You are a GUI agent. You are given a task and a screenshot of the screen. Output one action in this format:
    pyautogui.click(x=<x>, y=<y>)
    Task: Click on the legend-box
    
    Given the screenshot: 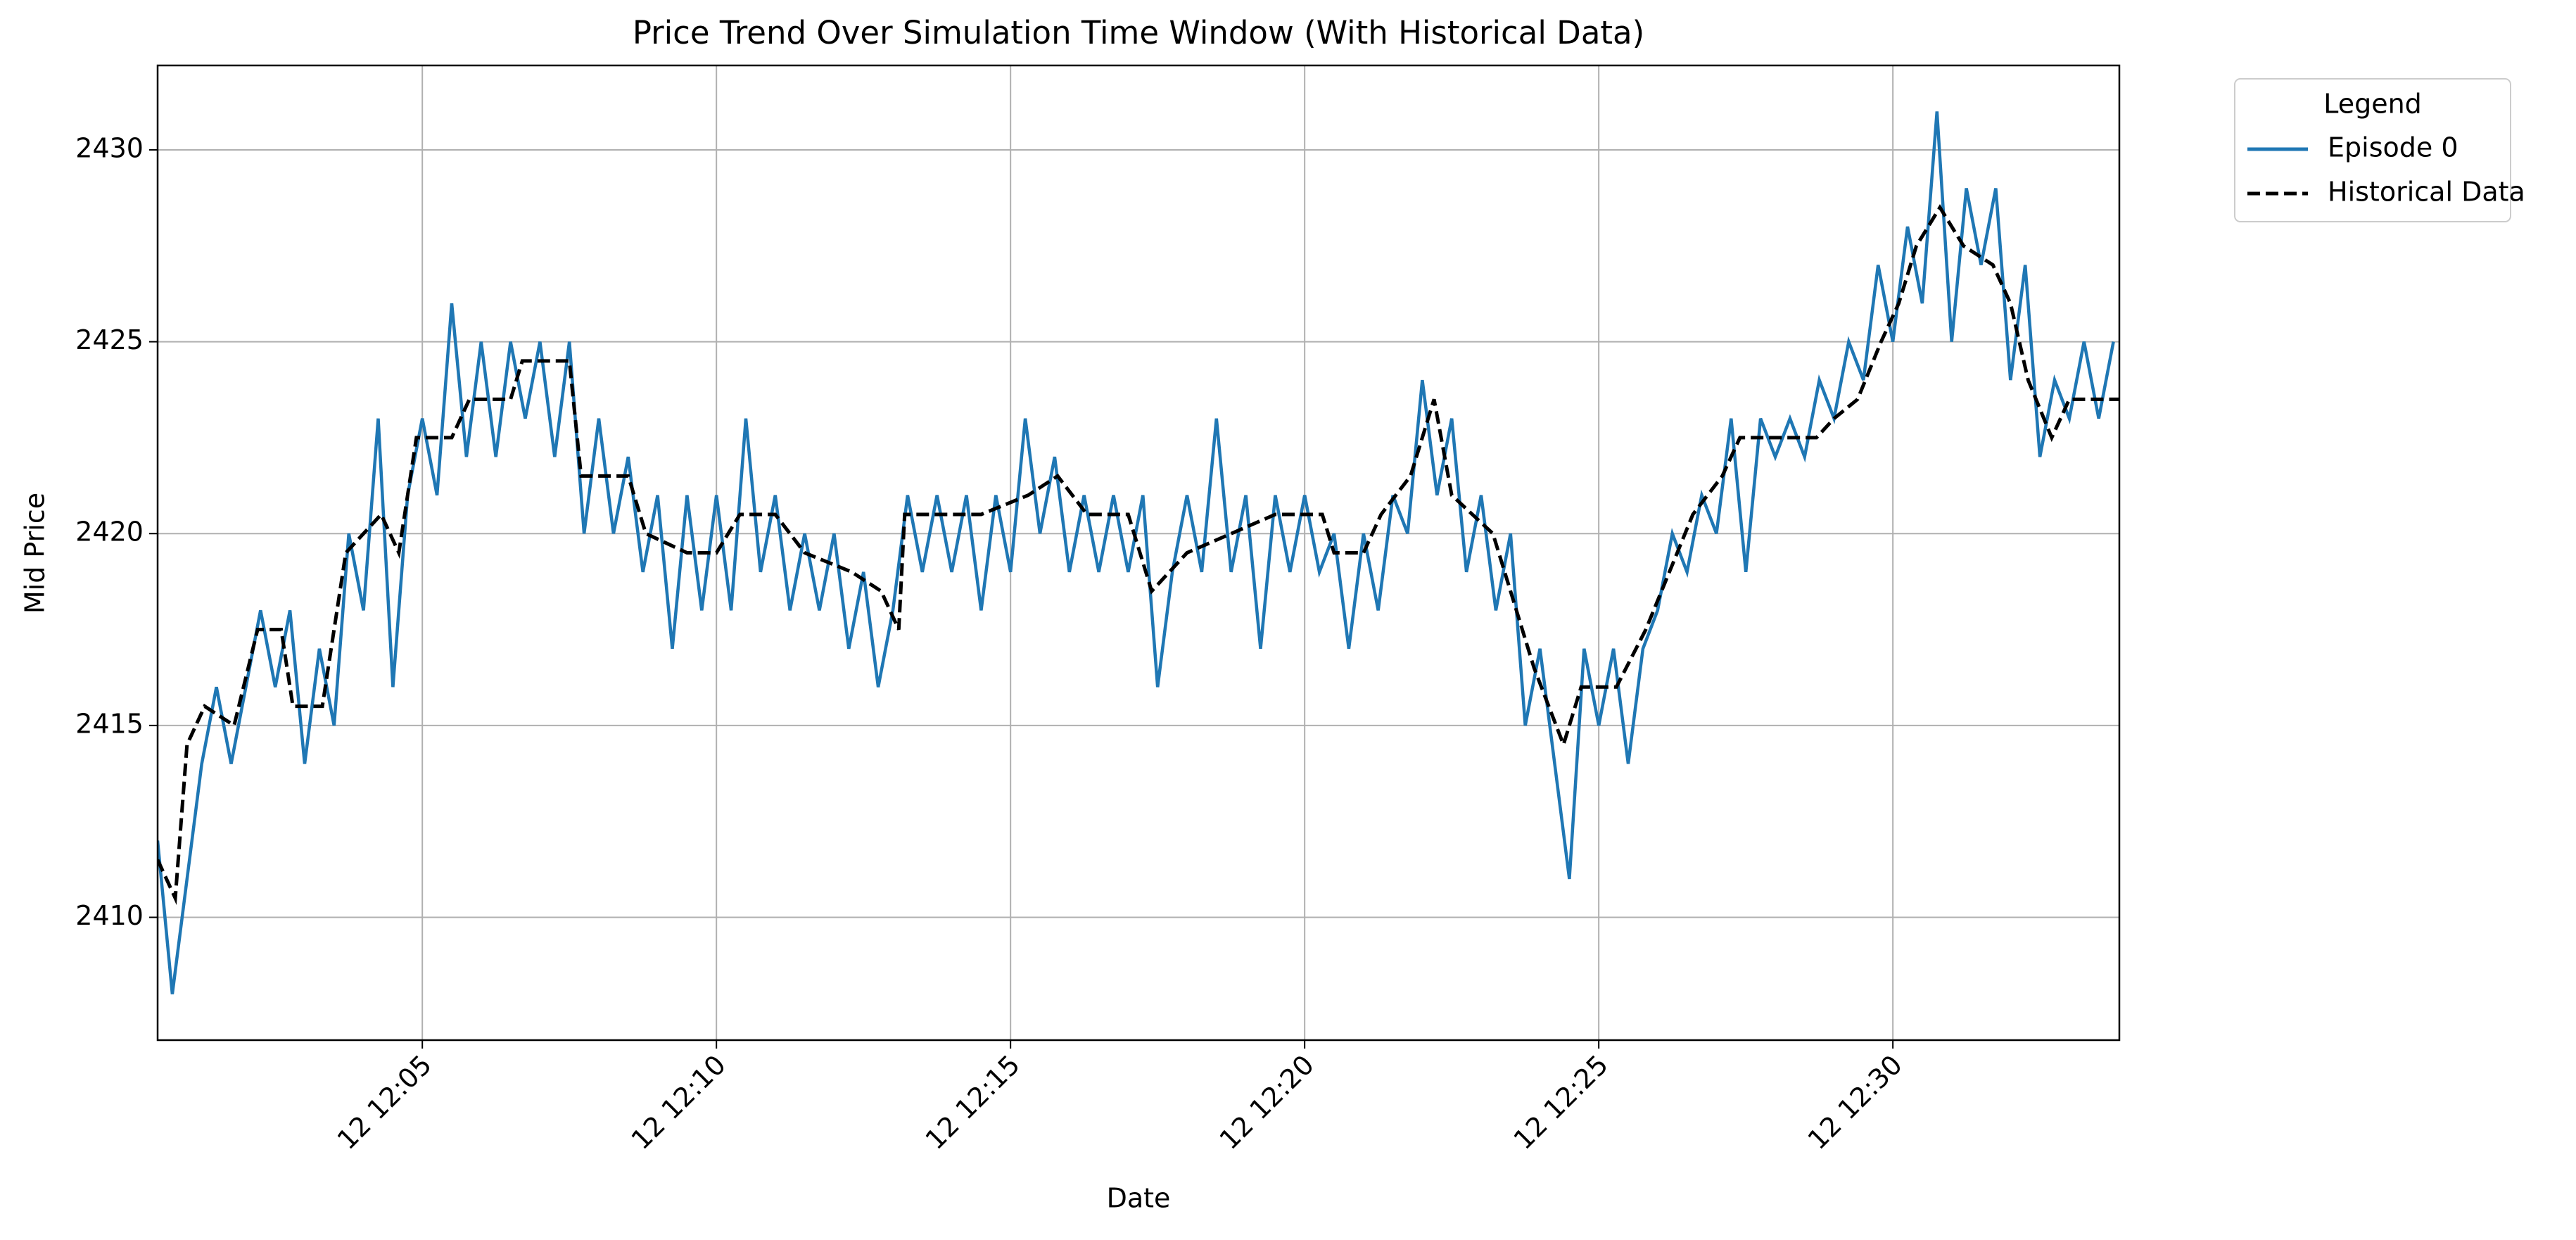 What is the action you would take?
    pyautogui.click(x=2372, y=150)
    